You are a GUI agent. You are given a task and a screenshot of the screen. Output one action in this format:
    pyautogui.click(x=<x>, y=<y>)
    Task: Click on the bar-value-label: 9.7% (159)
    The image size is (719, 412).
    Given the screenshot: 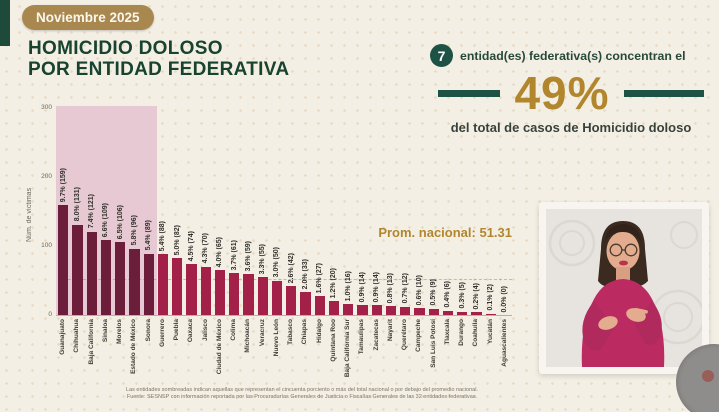 What is the action you would take?
    pyautogui.click(x=63, y=185)
    